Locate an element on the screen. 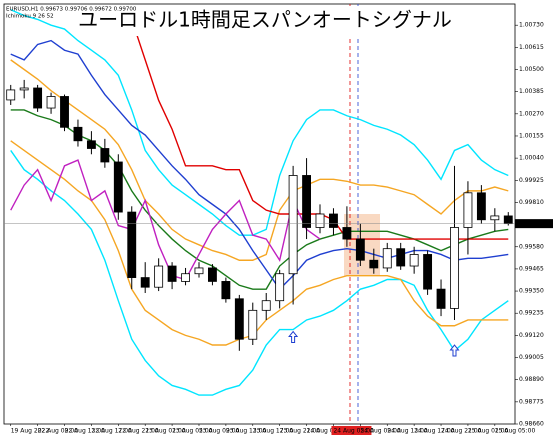 Image resolution: width=553 pixels, height=437 pixels. x-tick-label: 23 Aug 17:00 is located at coordinates (273, 431).